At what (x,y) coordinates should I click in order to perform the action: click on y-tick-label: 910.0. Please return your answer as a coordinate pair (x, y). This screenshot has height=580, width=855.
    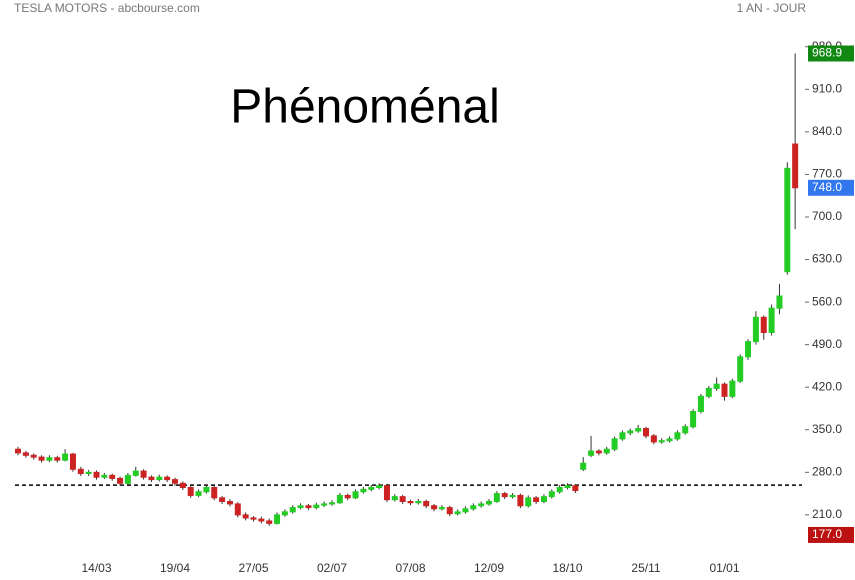
    Looking at the image, I should click on (827, 88).